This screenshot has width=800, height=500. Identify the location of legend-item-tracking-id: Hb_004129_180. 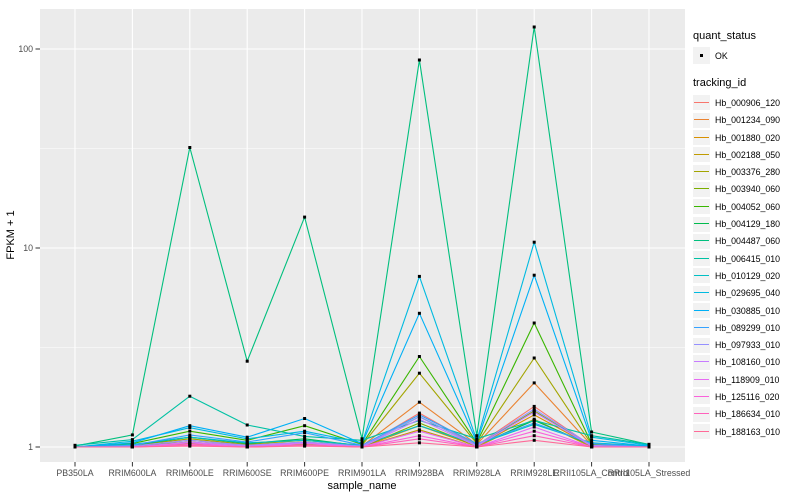
(746, 223).